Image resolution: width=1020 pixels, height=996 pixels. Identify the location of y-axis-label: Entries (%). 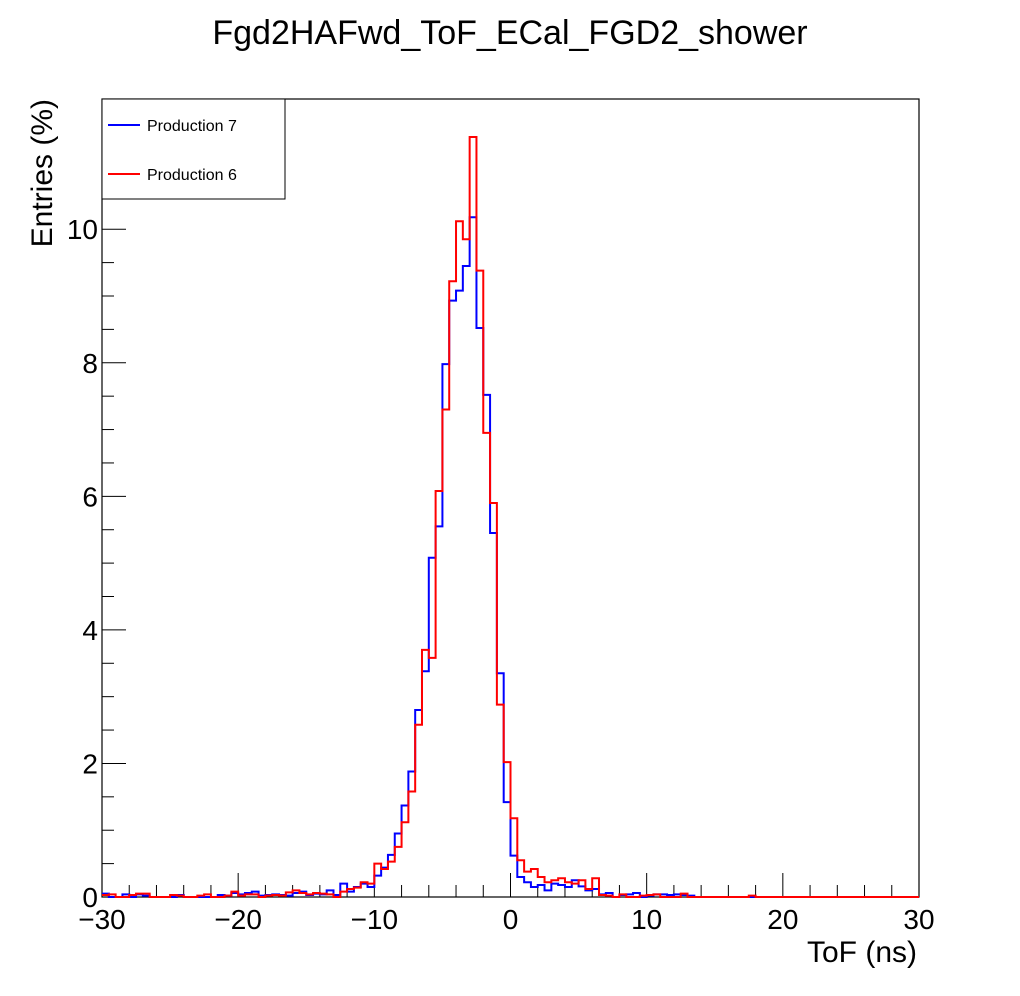
(42, 173).